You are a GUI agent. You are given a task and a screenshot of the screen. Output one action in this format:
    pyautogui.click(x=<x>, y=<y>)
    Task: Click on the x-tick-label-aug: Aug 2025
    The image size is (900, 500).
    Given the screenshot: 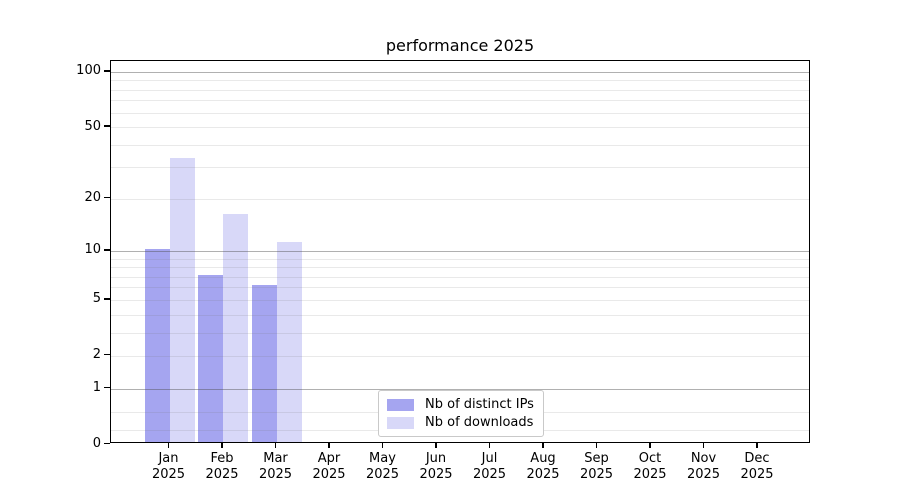 What is the action you would take?
    pyautogui.click(x=543, y=467)
    